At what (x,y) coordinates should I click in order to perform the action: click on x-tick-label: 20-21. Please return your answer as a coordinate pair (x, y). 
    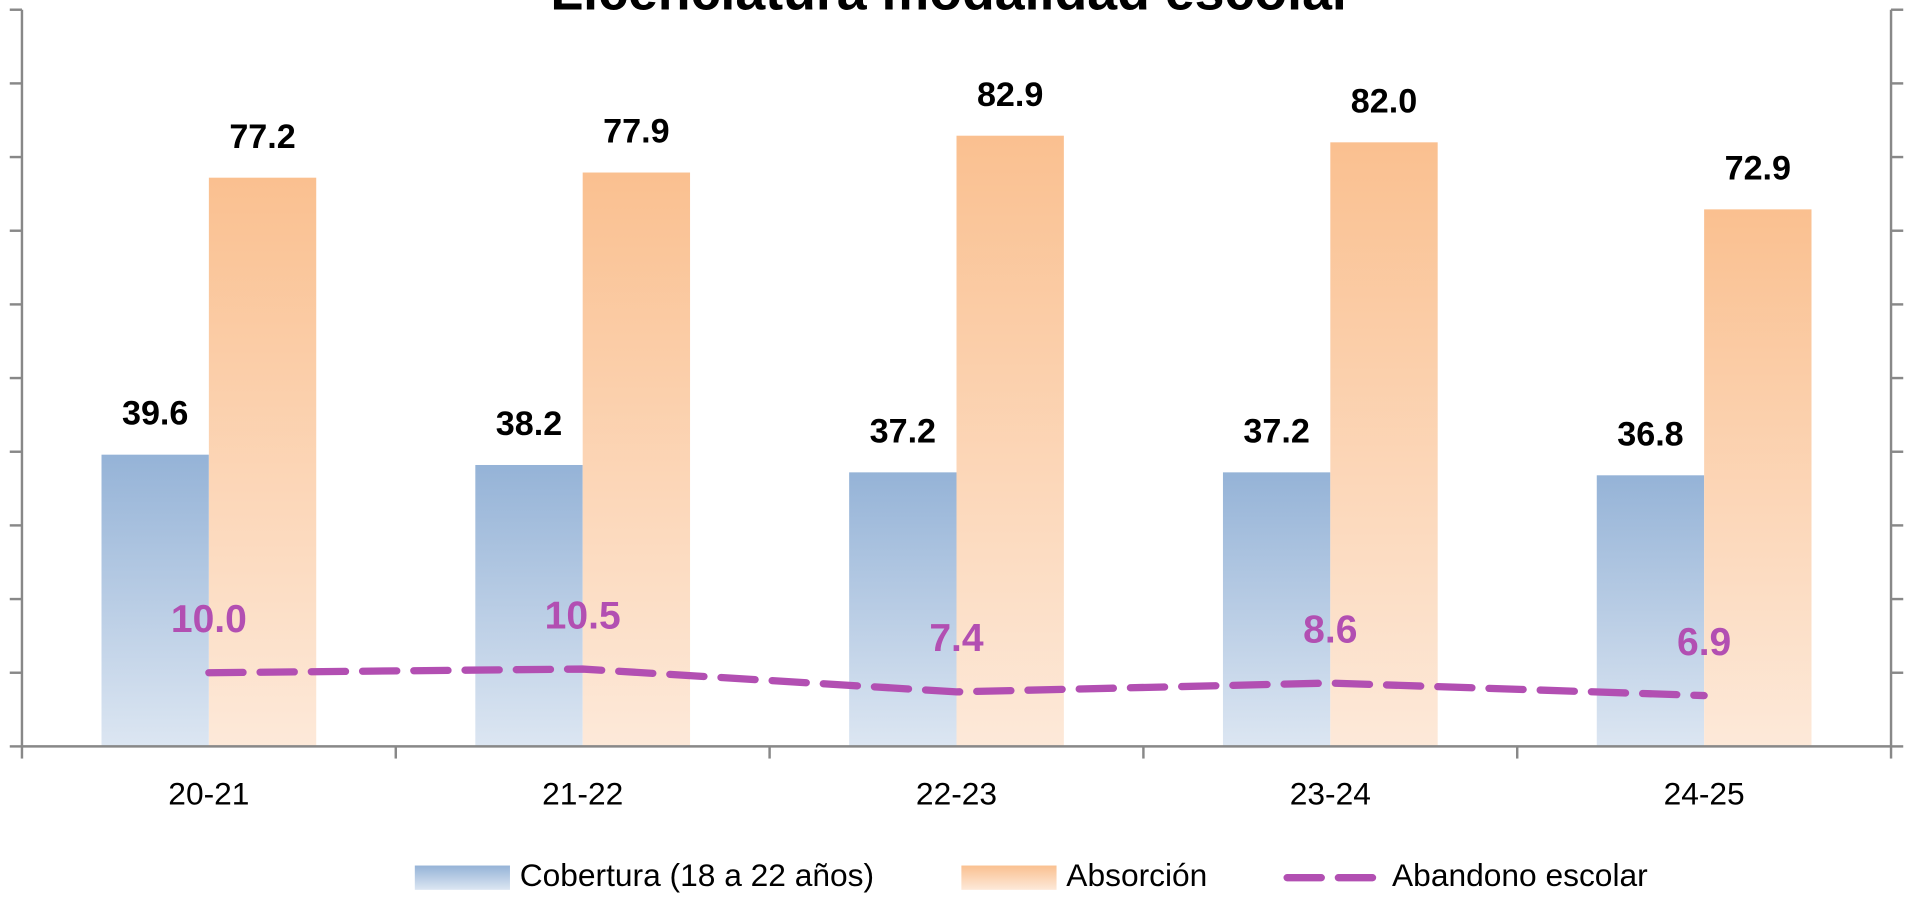
    Looking at the image, I should click on (208, 794).